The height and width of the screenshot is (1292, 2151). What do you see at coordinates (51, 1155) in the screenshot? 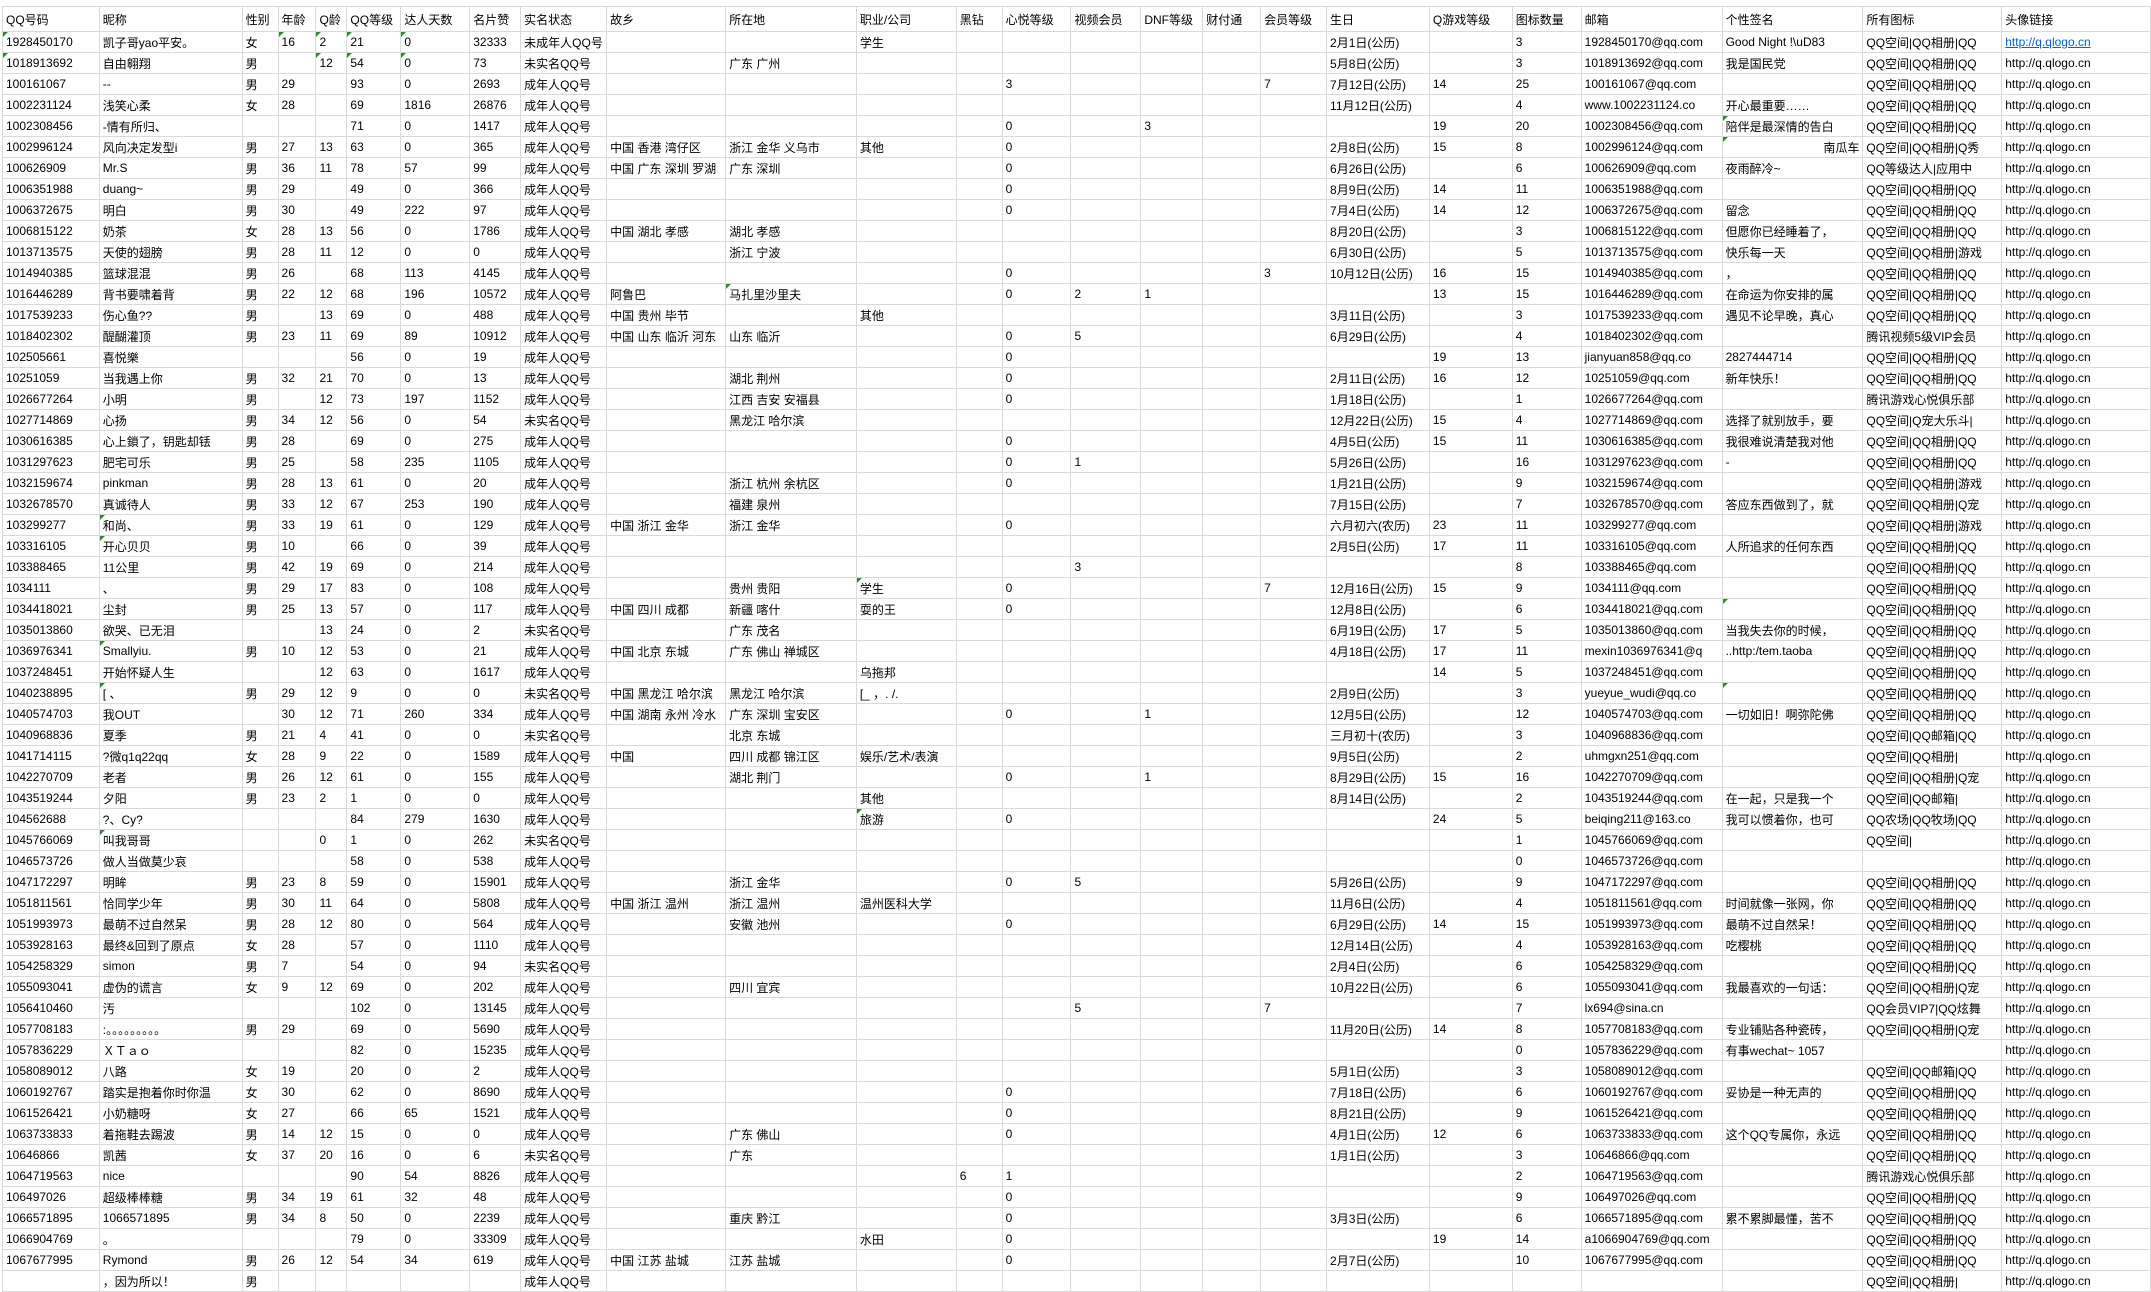
I see `cell-qq: 10646866` at bounding box center [51, 1155].